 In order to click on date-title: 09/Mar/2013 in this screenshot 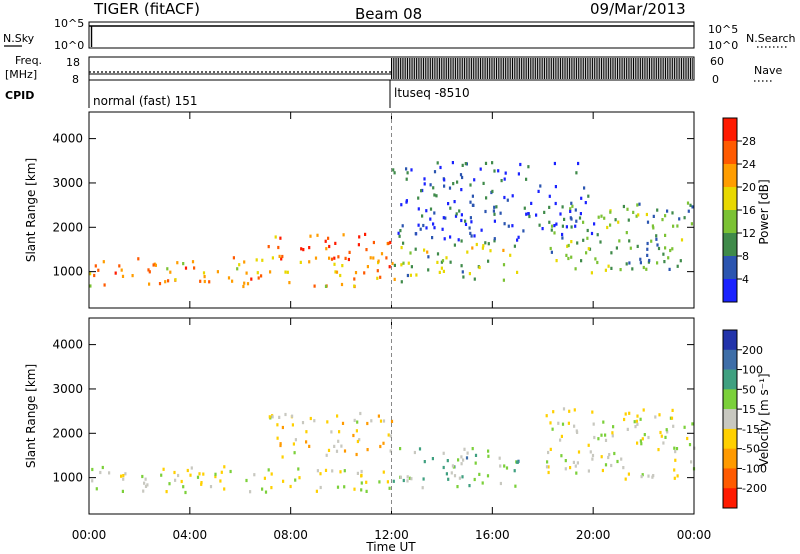, I will do `click(638, 9)`.